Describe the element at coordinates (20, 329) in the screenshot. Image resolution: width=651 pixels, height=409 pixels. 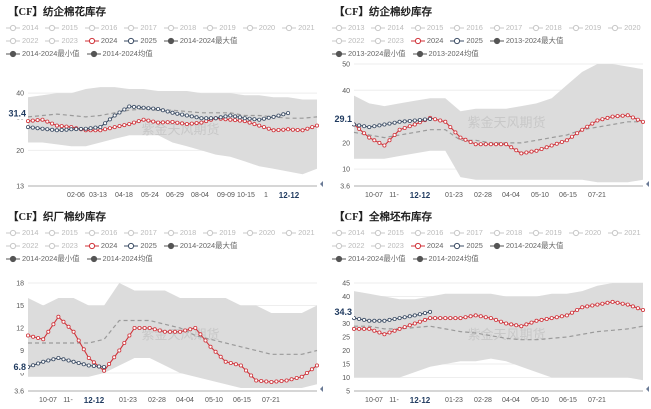
I see `y-tick-label: 12` at that location.